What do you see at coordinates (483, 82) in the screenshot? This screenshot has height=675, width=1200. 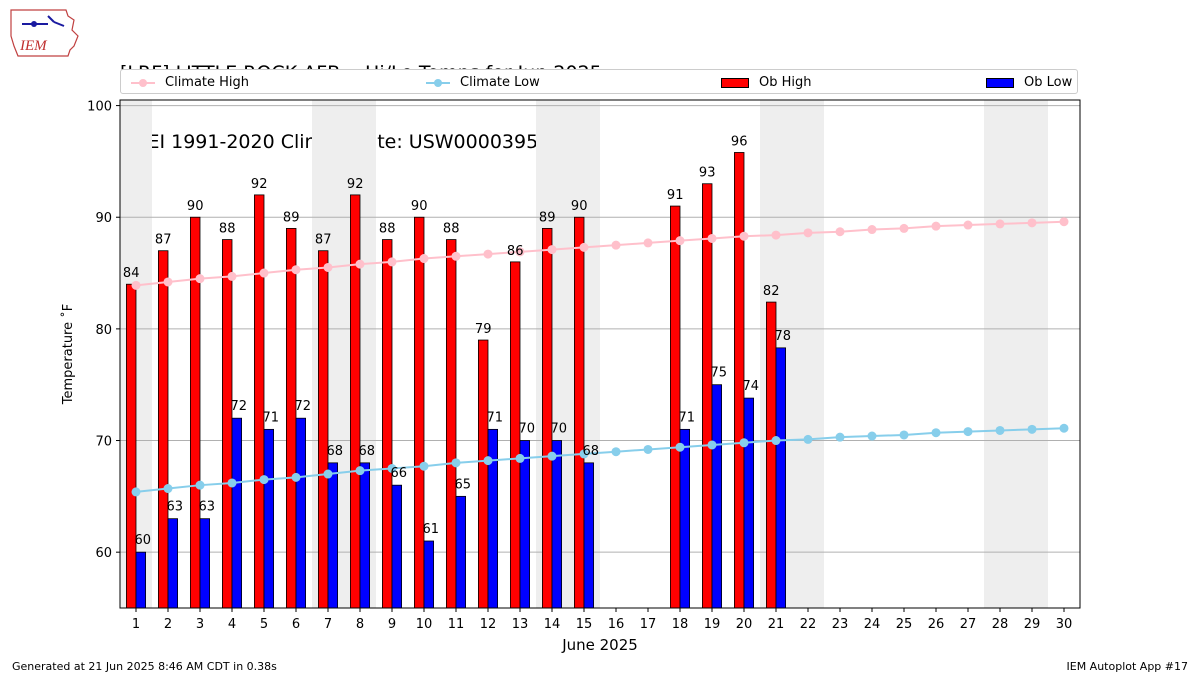 I see `legend-climate-low: Climate Low` at bounding box center [483, 82].